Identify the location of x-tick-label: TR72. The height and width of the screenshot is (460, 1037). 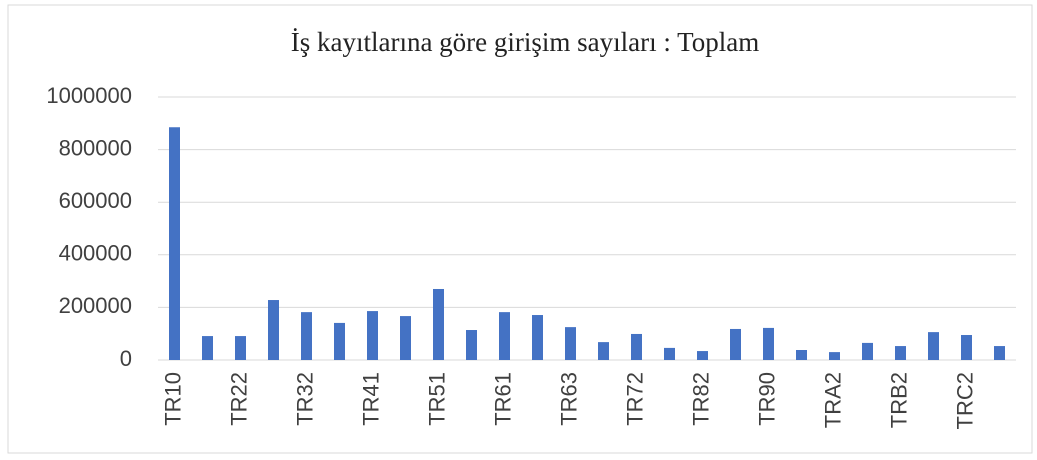
(634, 399).